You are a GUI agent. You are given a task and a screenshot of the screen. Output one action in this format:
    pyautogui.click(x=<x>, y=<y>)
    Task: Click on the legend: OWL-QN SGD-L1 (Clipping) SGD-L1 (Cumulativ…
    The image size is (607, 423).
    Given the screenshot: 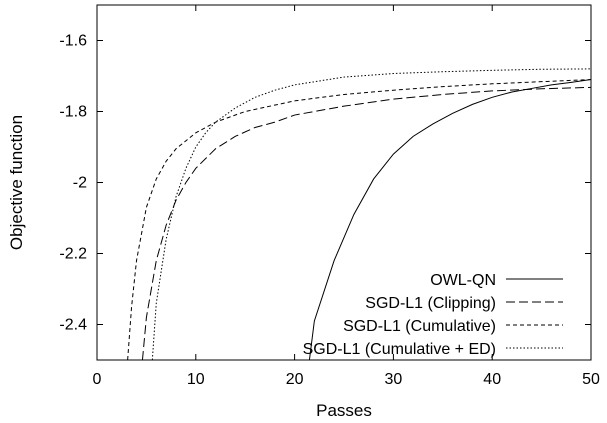 What is the action you would take?
    pyautogui.click(x=433, y=315)
    